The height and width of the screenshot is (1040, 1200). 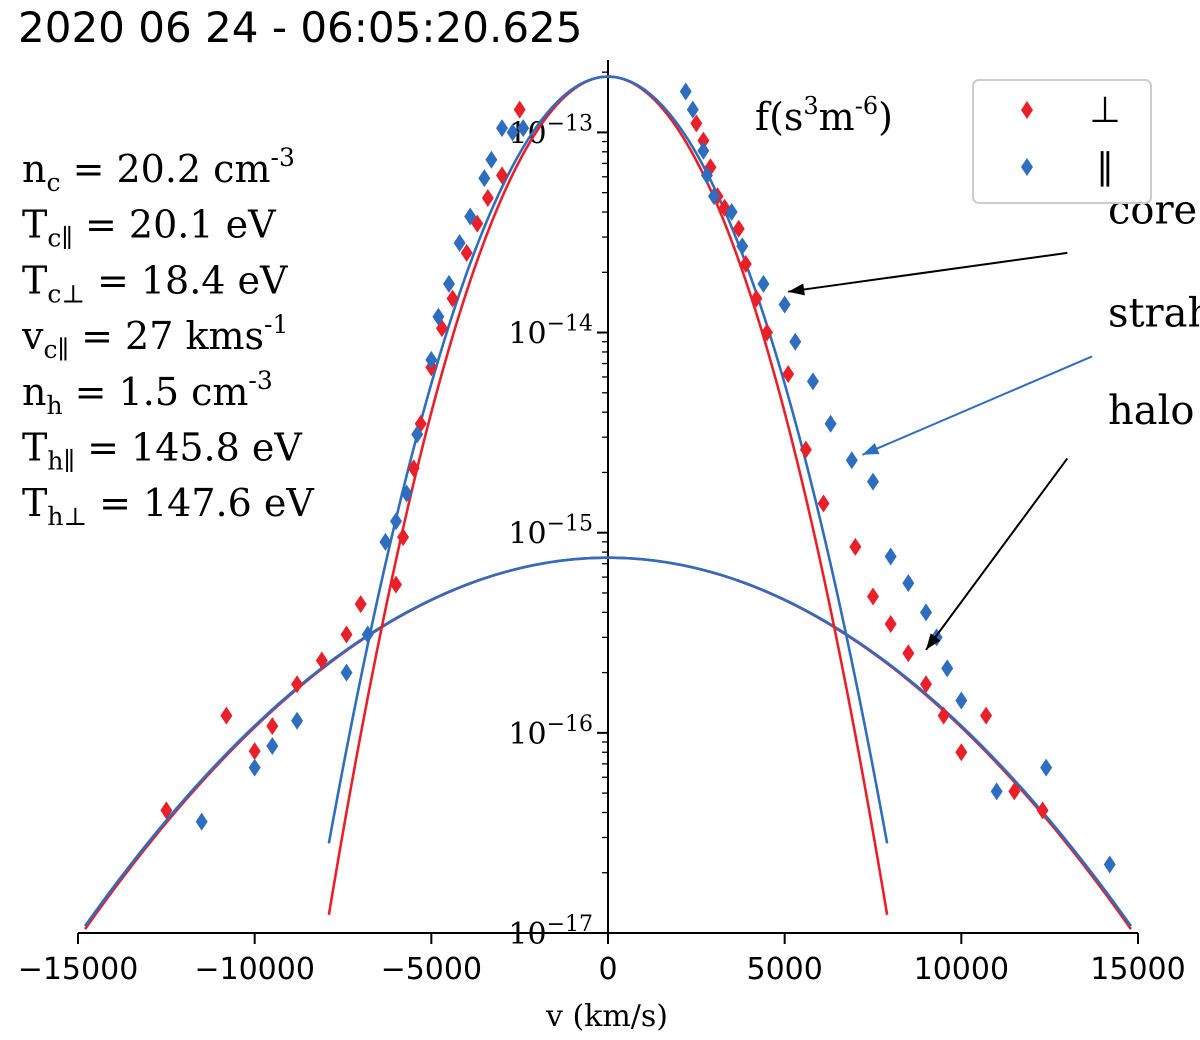 I want to click on legend-marker-parallel, so click(x=1027, y=167).